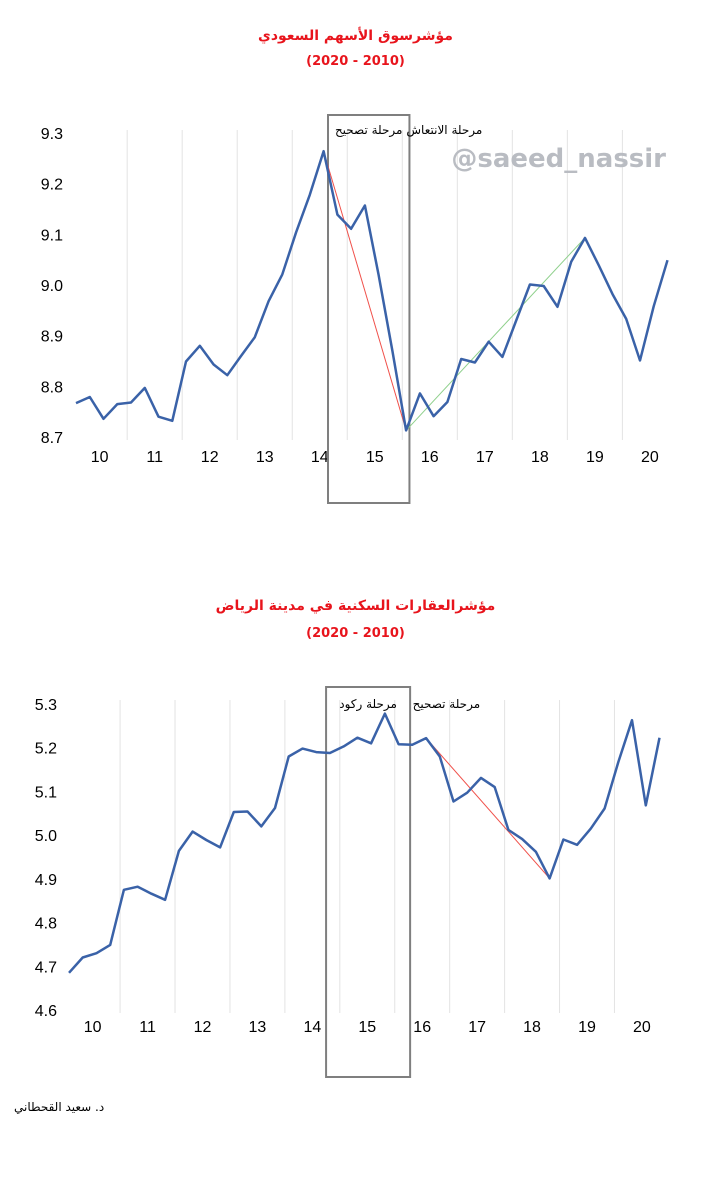 This screenshot has height=1200, width=711. I want to click on chart1-y-tick-label: 8.9, so click(52, 337).